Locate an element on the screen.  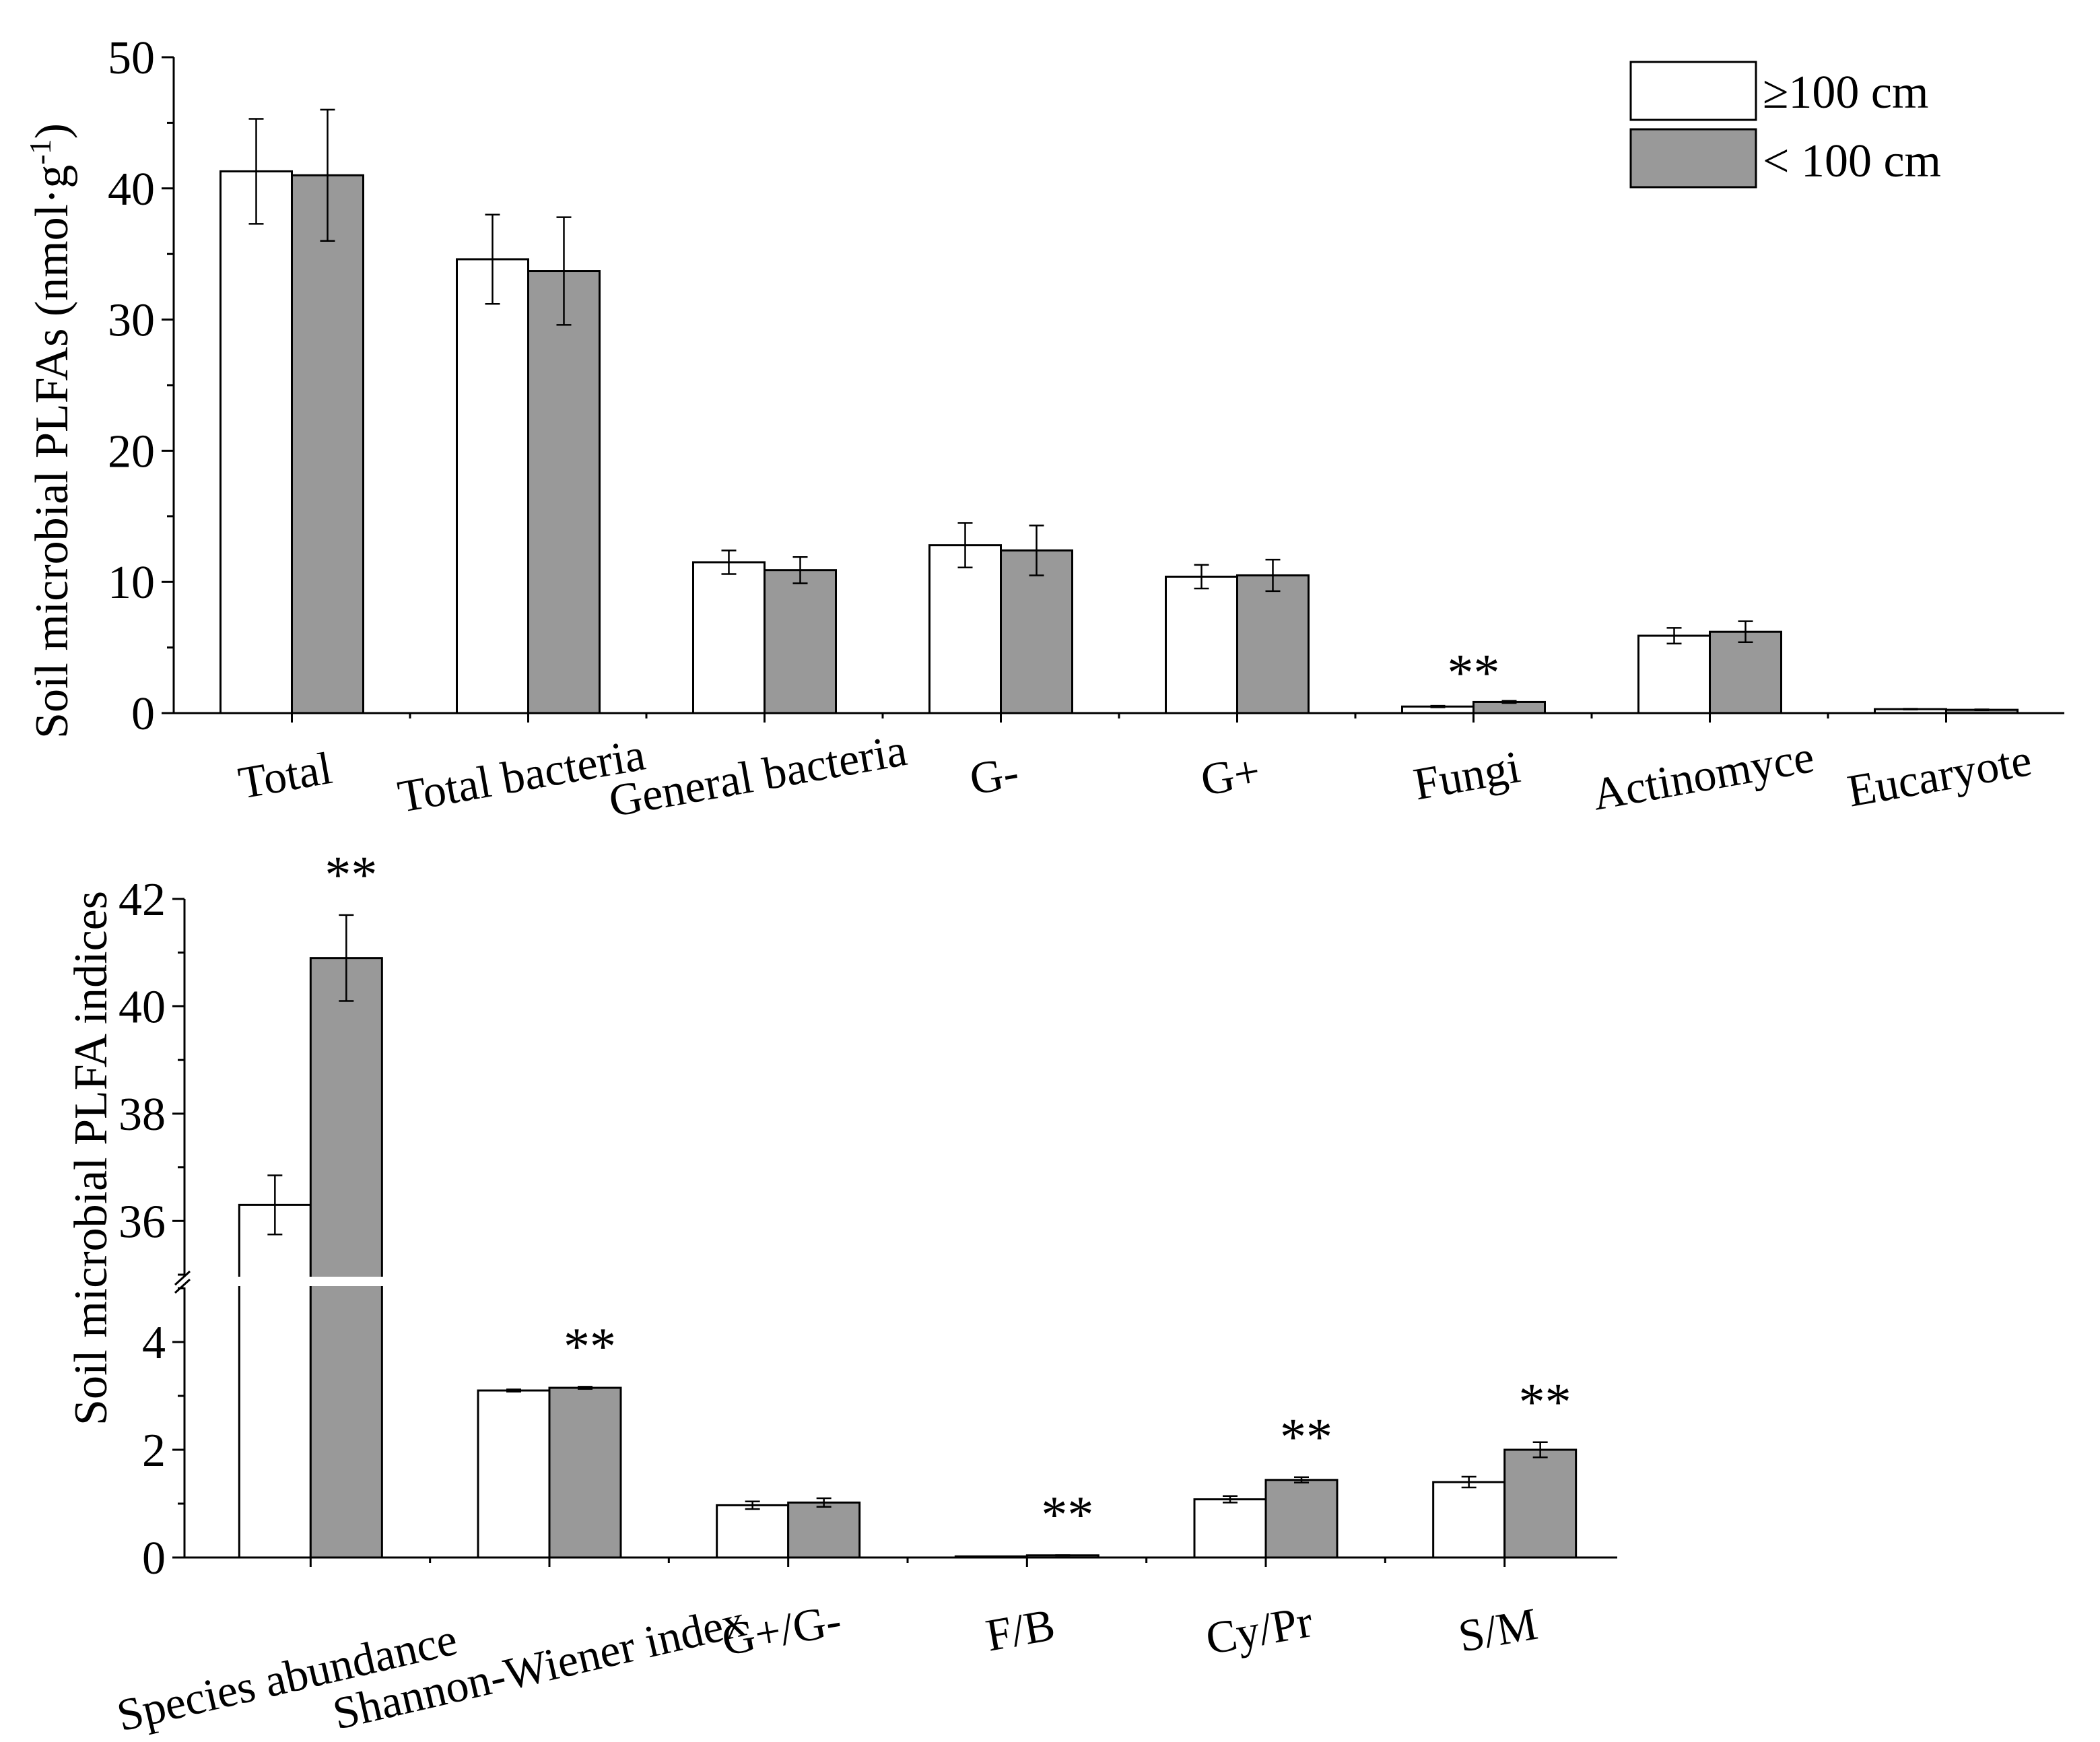
bottom-y-tick-label: 4 is located at coordinates (154, 1343).